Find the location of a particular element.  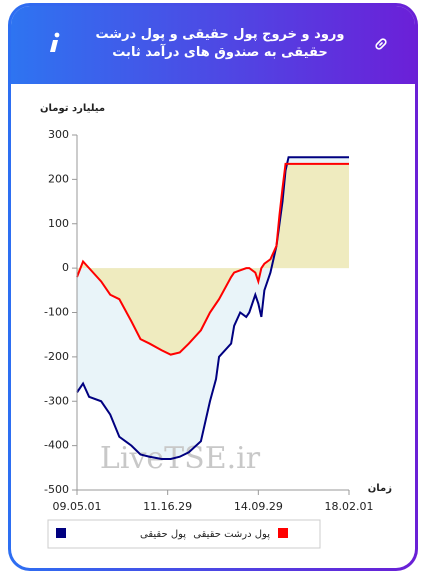

y-tick-label: -500 is located at coordinates (56, 489).